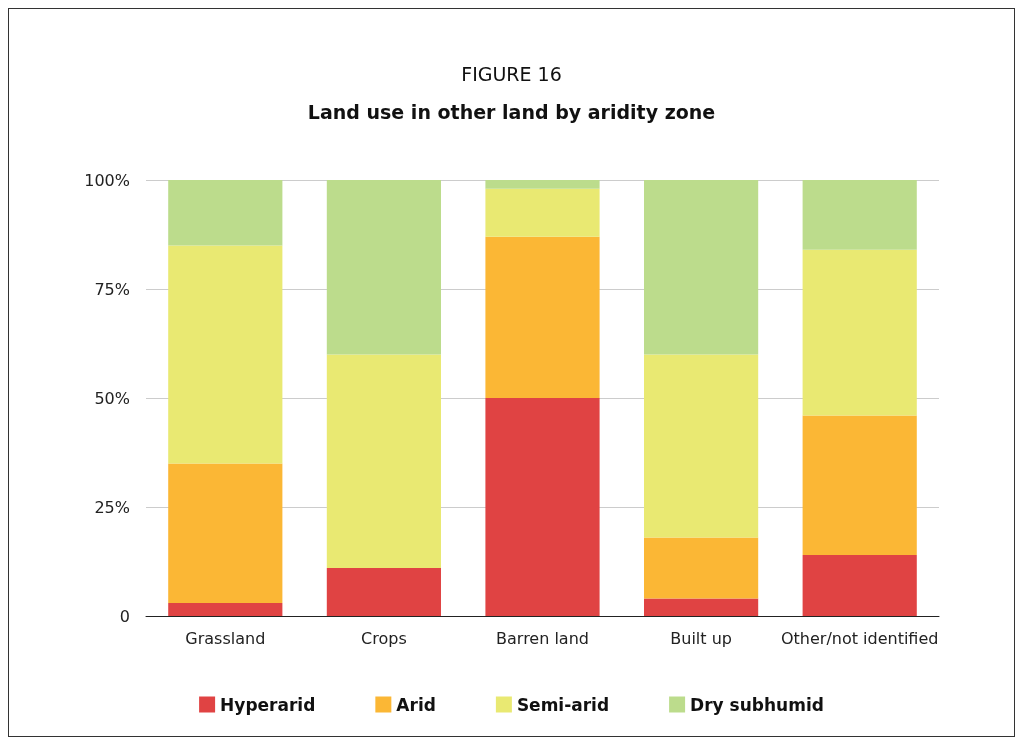 This screenshot has height=749, width=1027. What do you see at coordinates (112, 398) in the screenshot?
I see `y-tick-label: 50%` at bounding box center [112, 398].